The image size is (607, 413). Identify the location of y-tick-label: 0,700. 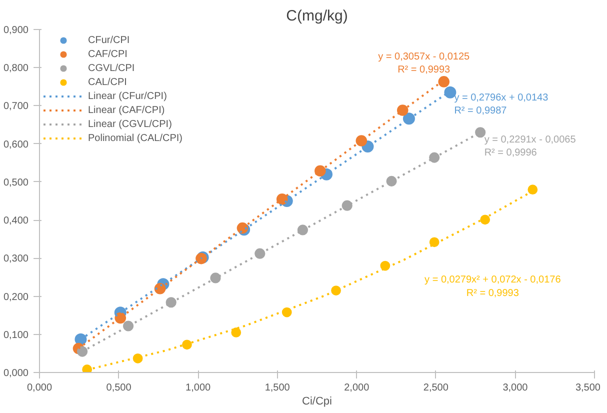
(16, 106).